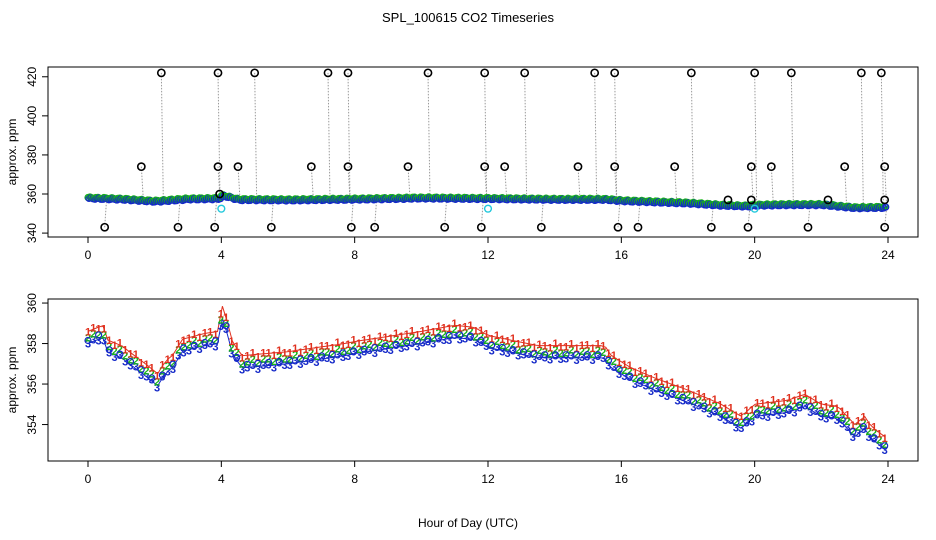 This screenshot has height=540, width=936. Describe the element at coordinates (755, 479) in the screenshot. I see `bottom-x-tick-label: 20` at that location.